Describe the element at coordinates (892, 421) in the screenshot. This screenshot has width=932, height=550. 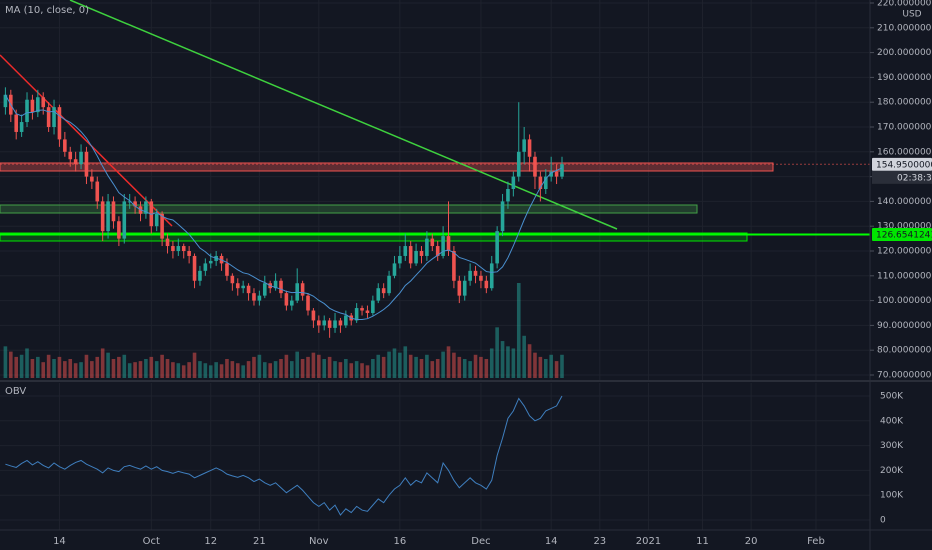
I see `y-tick-label: 400K` at that location.